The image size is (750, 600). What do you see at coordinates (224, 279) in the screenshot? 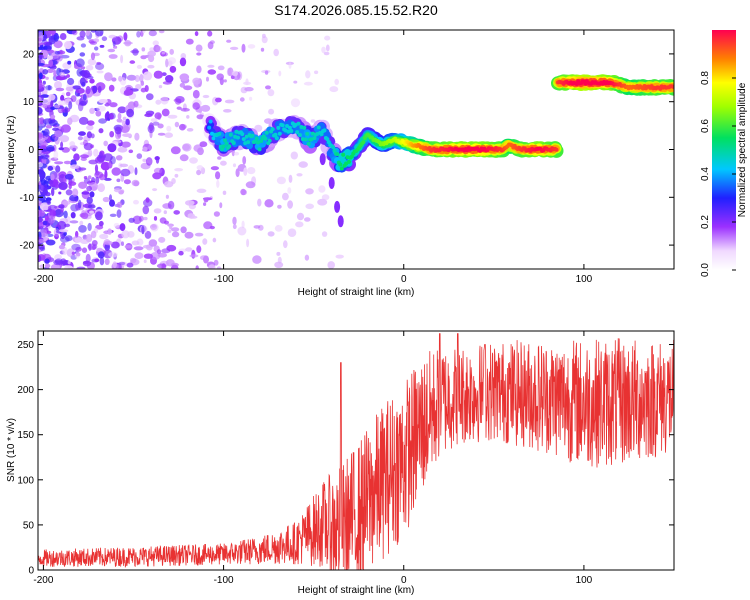
I see `x-tick-label: -100` at bounding box center [224, 279].